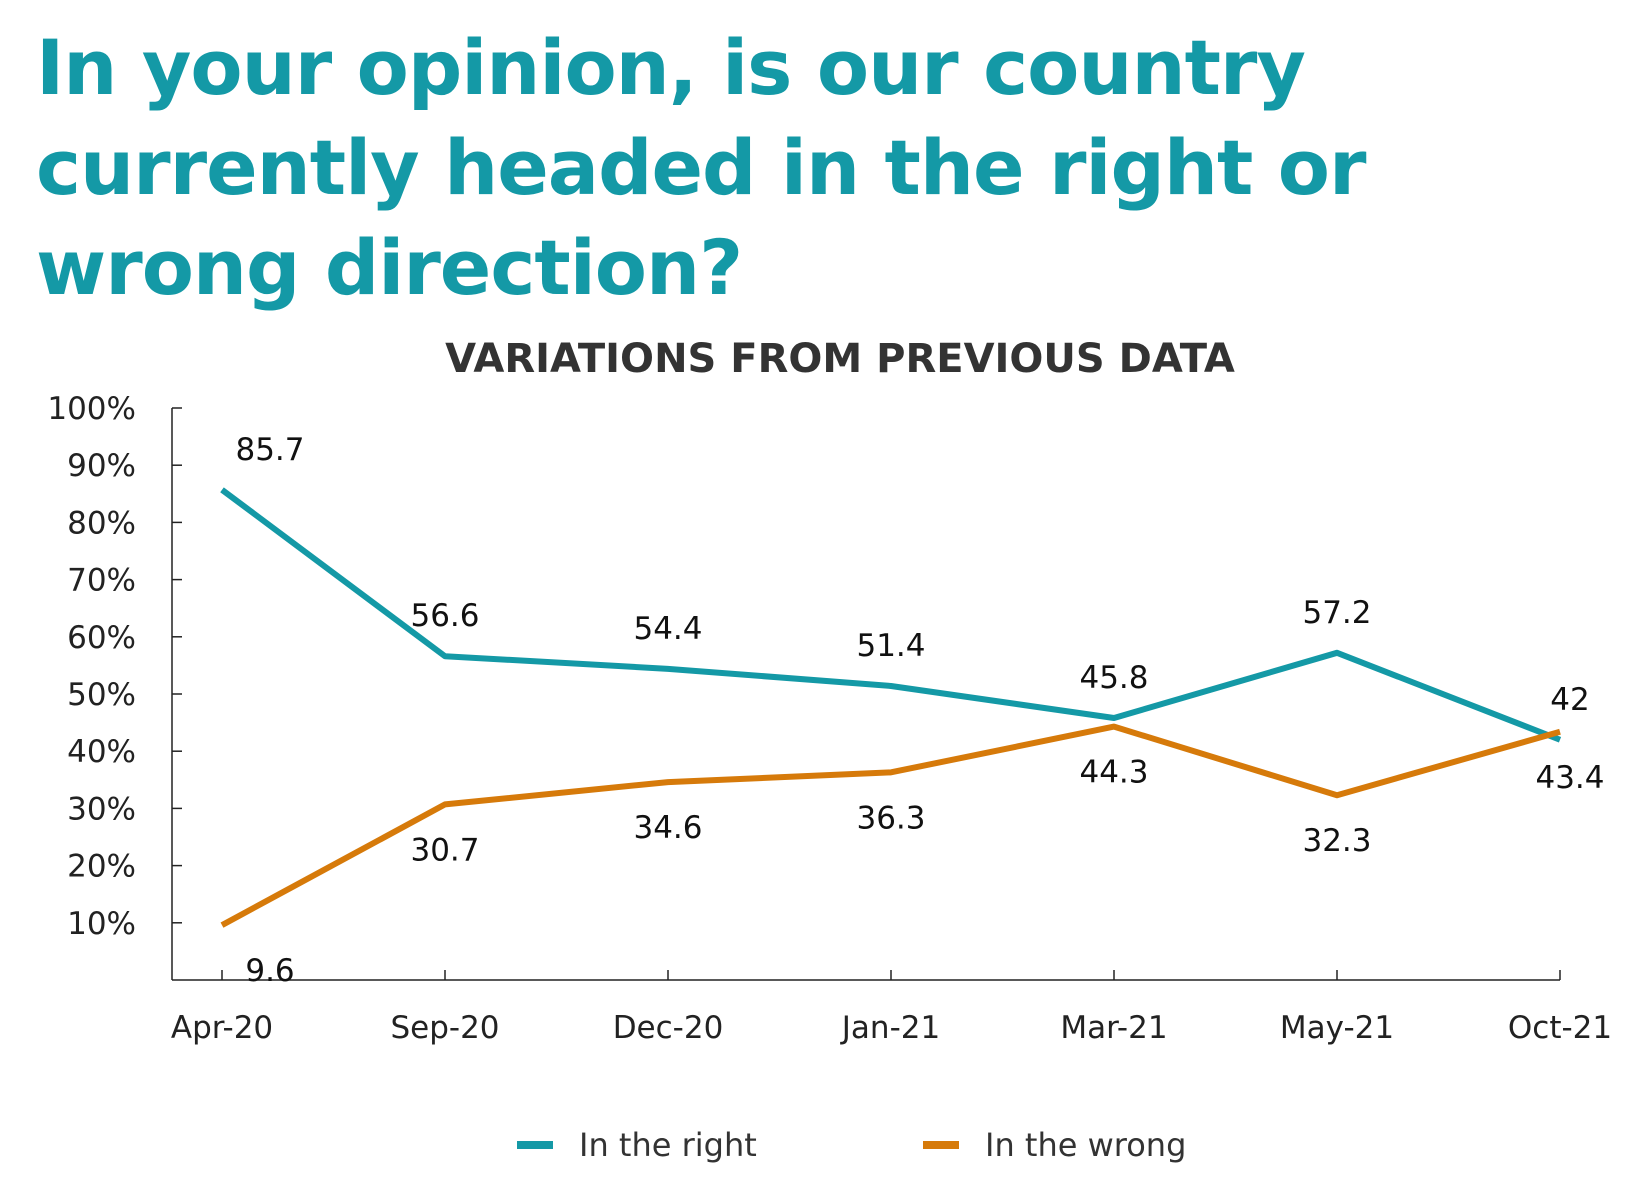  Describe the element at coordinates (101, 638) in the screenshot. I see `y-tick-label: 60%` at that location.